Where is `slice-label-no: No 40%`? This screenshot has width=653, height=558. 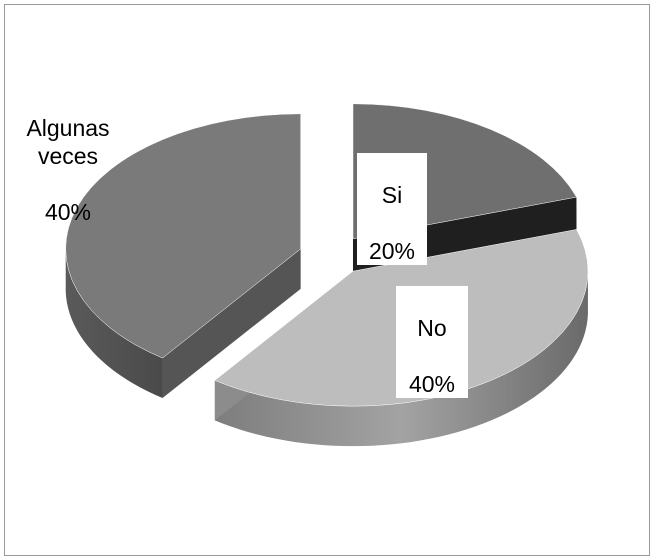
slice-label-no: No 40% is located at coordinates (432, 342).